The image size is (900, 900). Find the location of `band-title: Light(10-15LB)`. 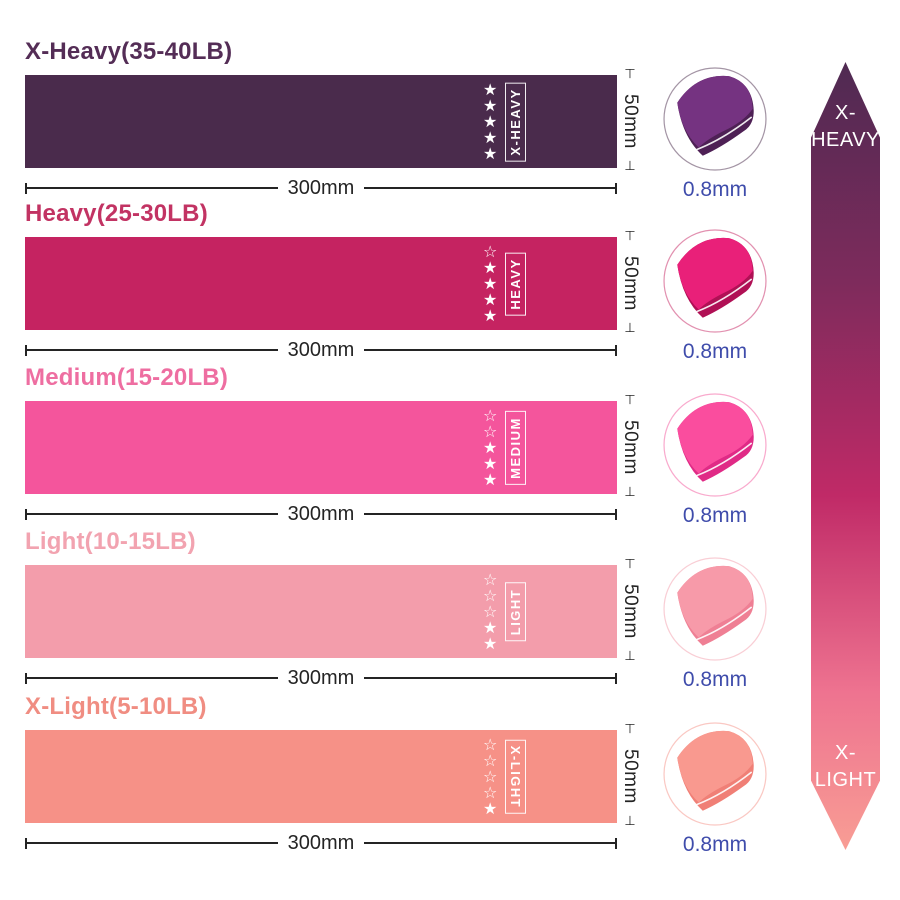

band-title: Light(10-15LB) is located at coordinates (110, 541).